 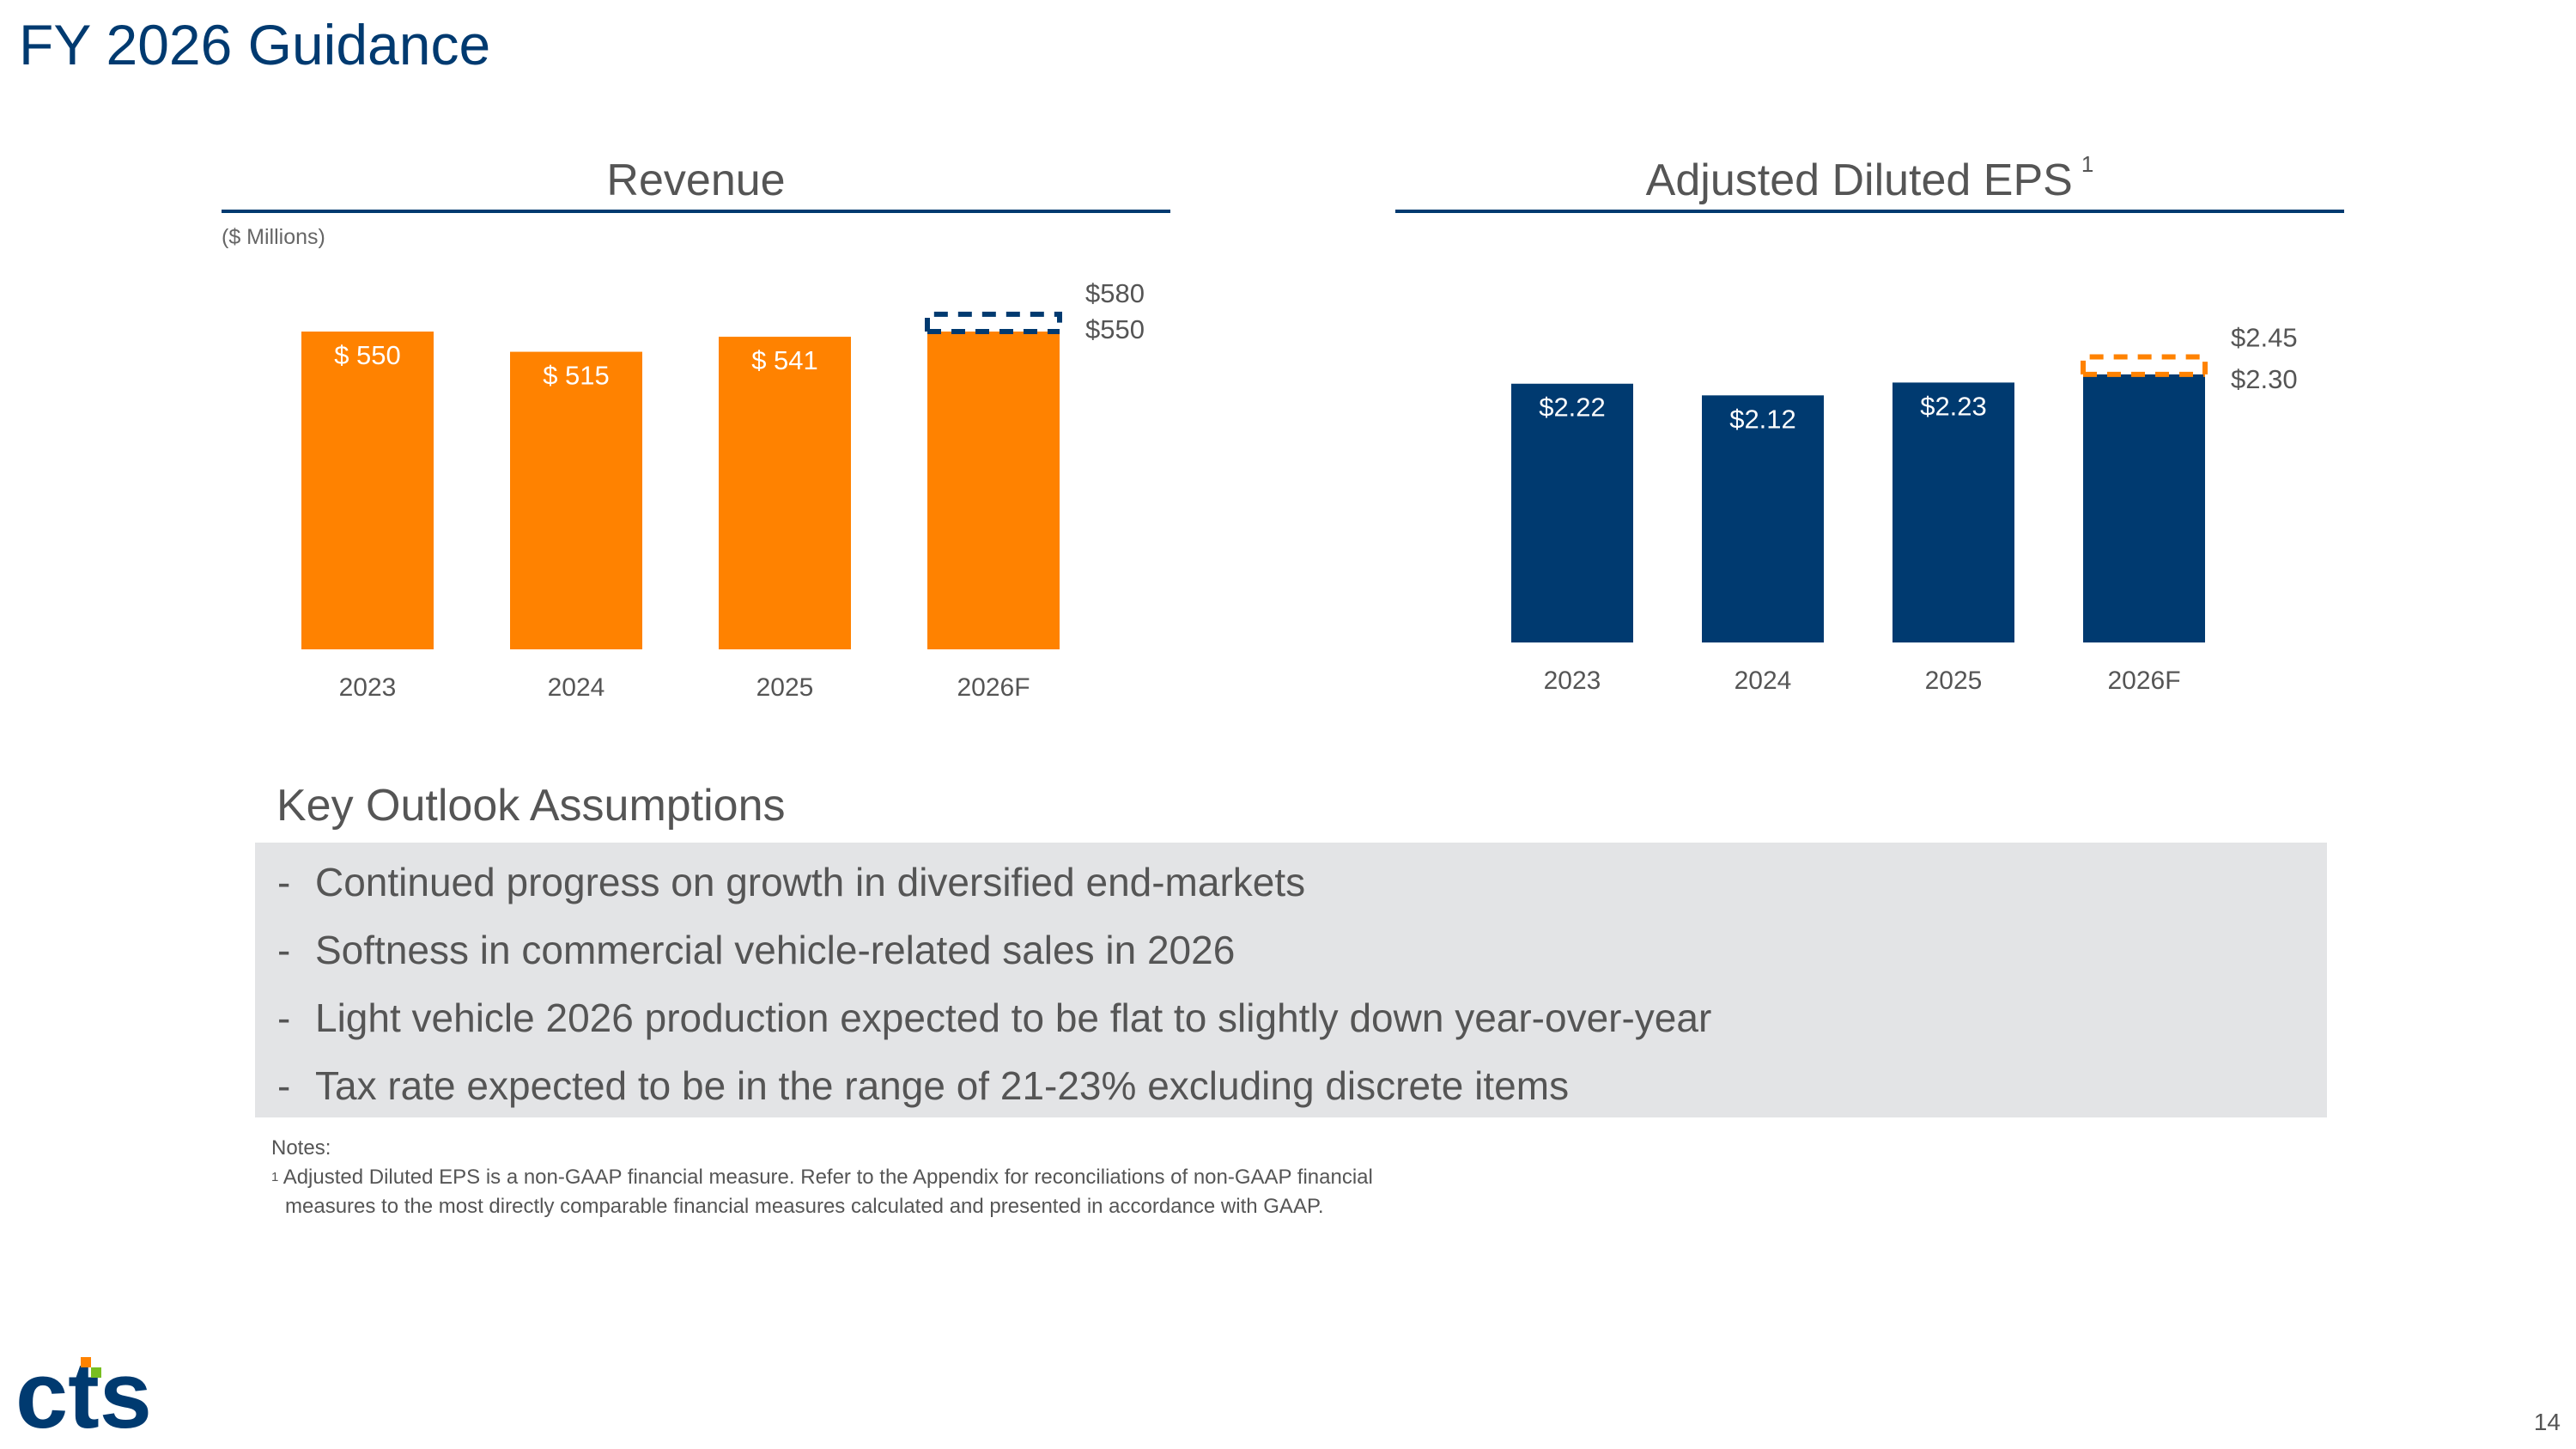 What do you see at coordinates (83, 1395) in the screenshot?
I see `cts-logo-icon: cts` at bounding box center [83, 1395].